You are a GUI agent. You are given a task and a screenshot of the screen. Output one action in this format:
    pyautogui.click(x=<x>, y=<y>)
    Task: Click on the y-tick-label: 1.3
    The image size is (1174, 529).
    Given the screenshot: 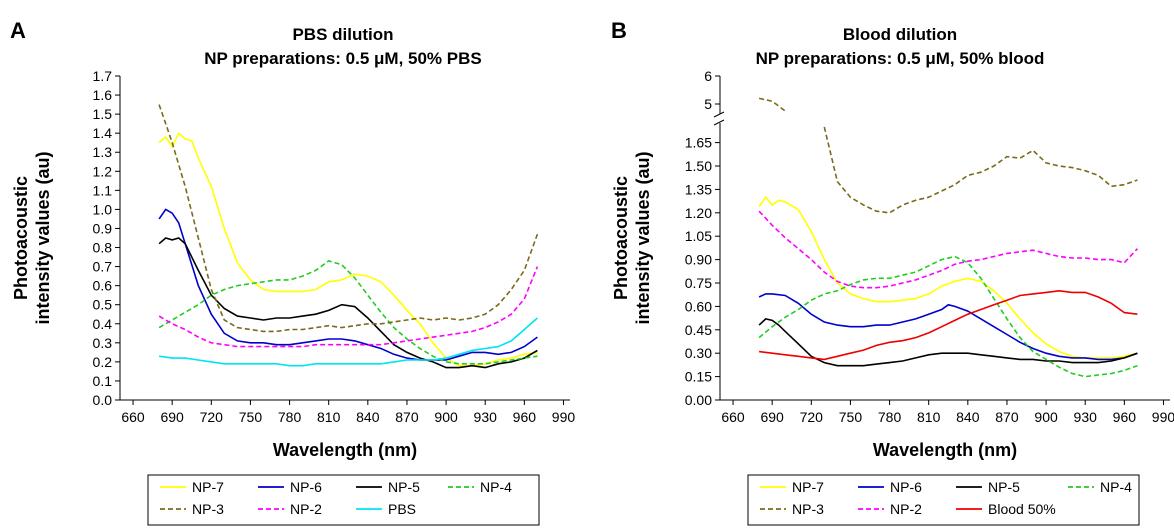 What is the action you would take?
    pyautogui.click(x=103, y=152)
    